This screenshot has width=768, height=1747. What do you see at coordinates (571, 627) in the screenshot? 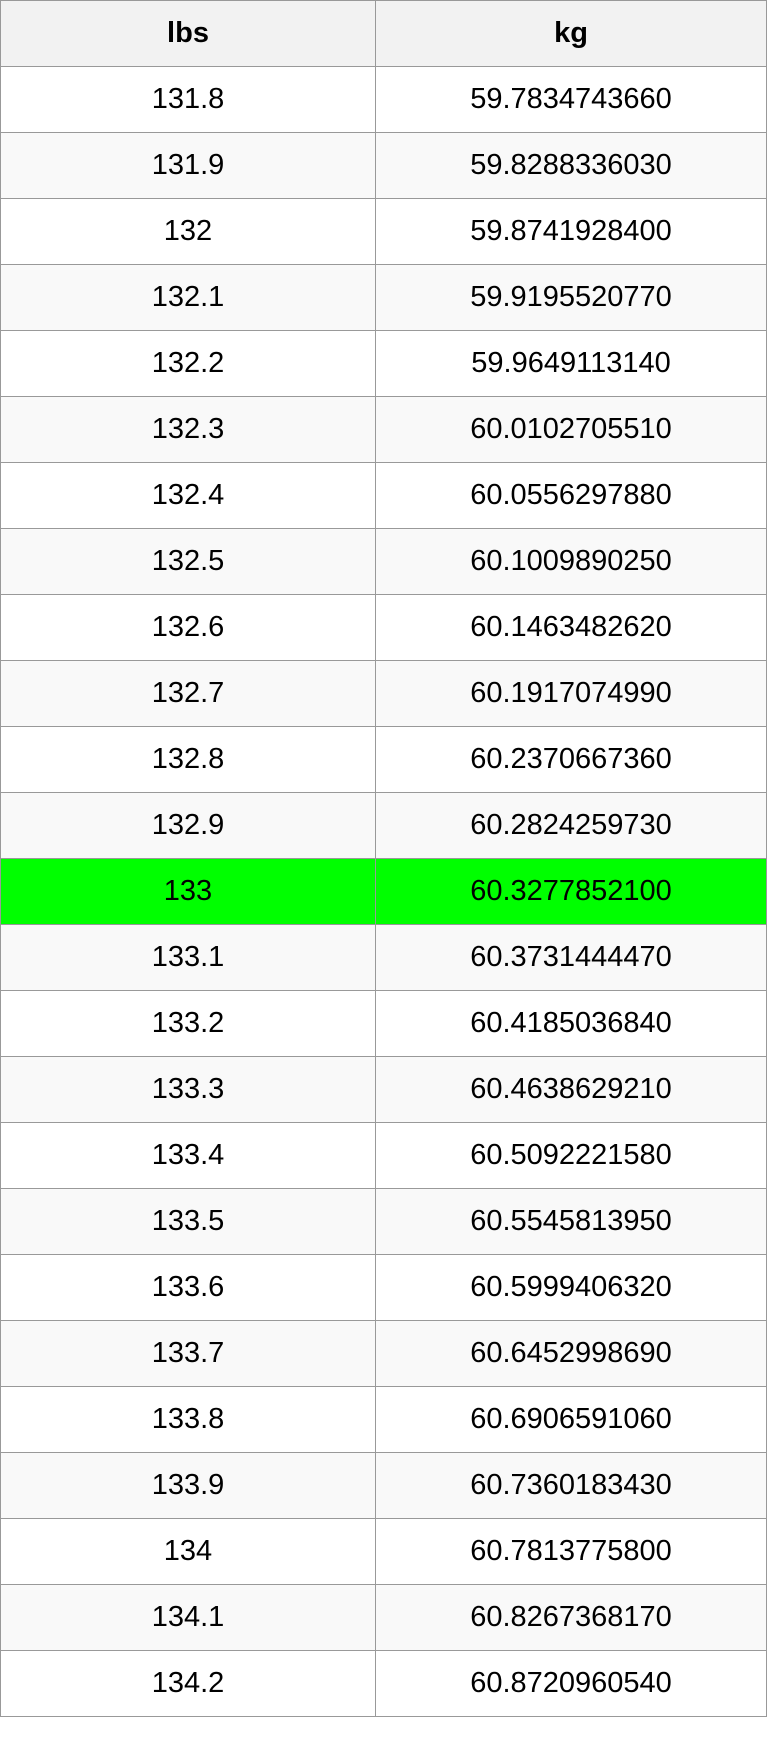
I see `table-cell: 60.1463482620` at bounding box center [571, 627].